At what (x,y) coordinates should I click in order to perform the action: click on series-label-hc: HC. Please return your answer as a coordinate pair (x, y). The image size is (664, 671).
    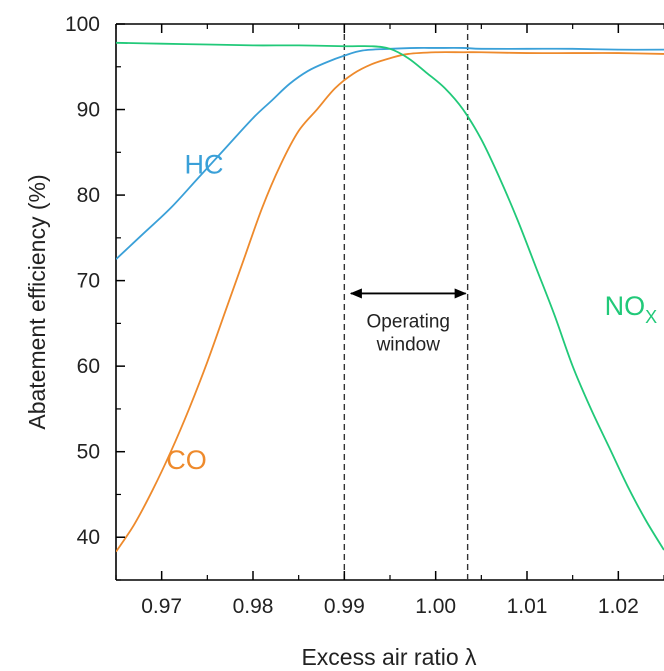
    Looking at the image, I should click on (204, 165).